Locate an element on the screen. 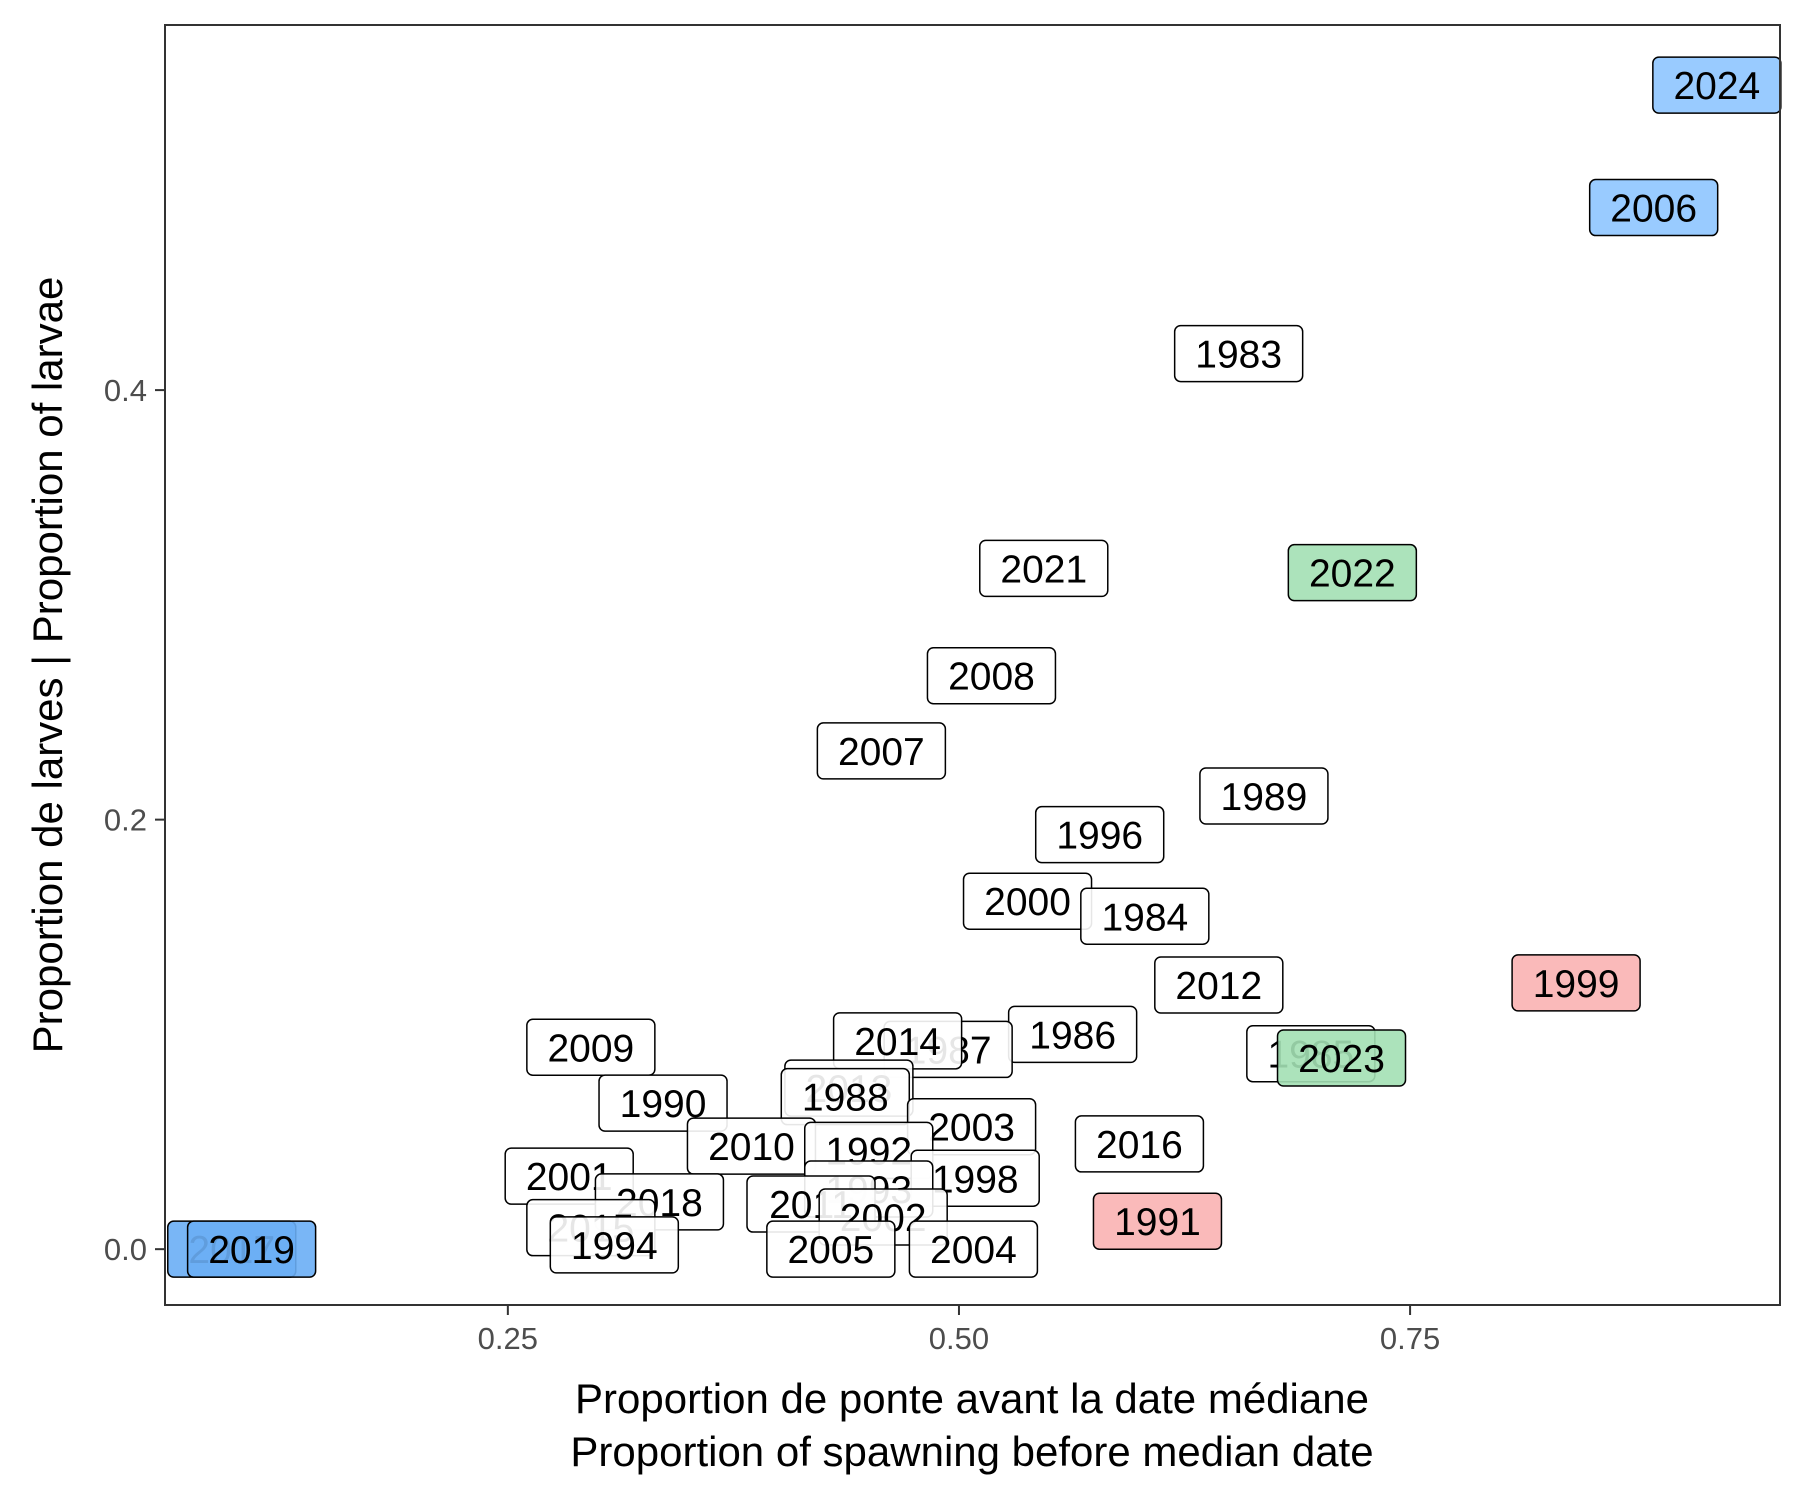 This screenshot has height=1500, width=1800. label-text: 2009 is located at coordinates (590, 1048).